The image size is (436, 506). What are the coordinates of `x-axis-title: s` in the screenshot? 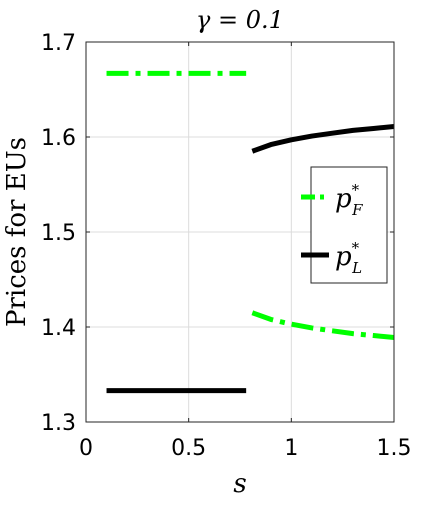 It's located at (239, 484).